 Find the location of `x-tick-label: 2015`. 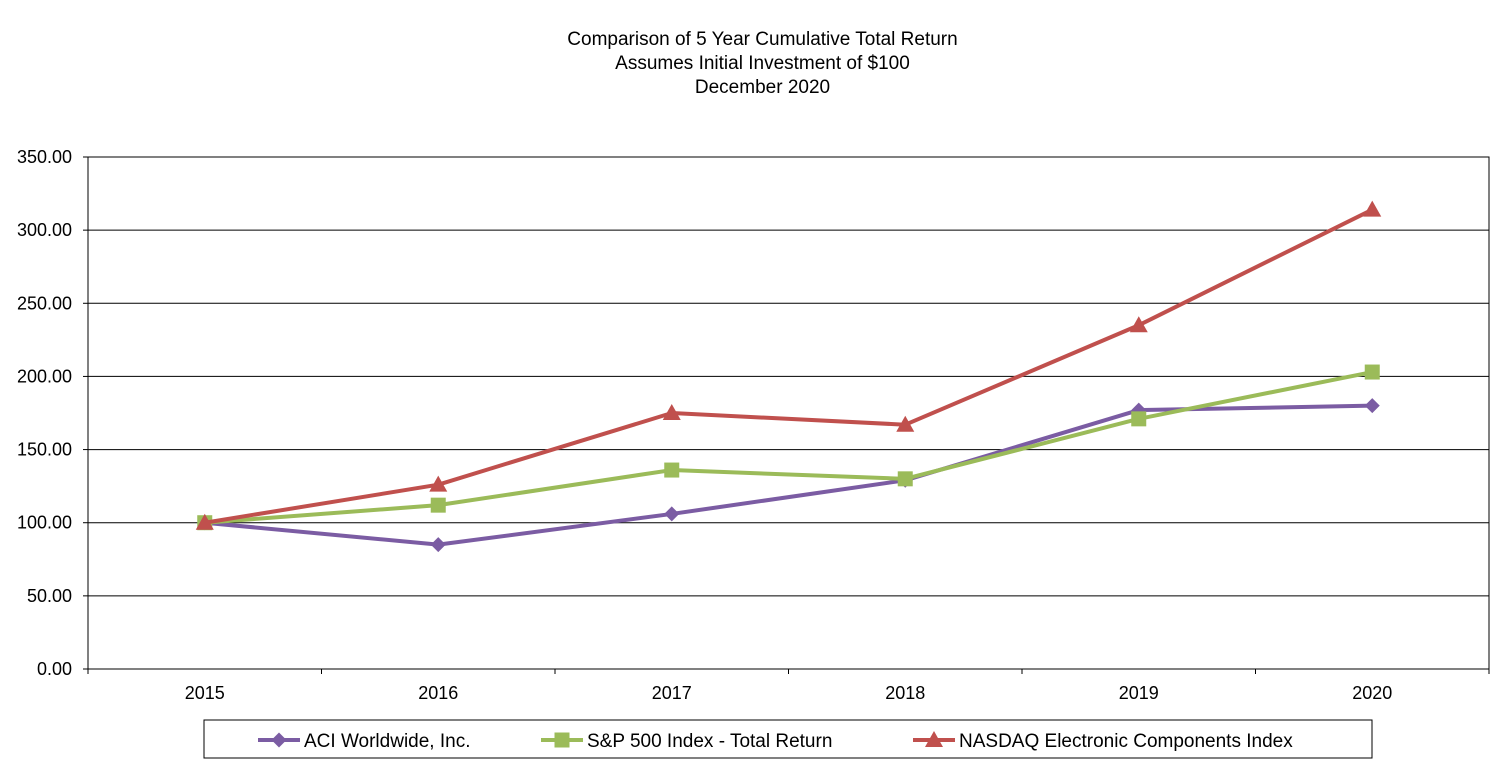

x-tick-label: 2015 is located at coordinates (205, 693).